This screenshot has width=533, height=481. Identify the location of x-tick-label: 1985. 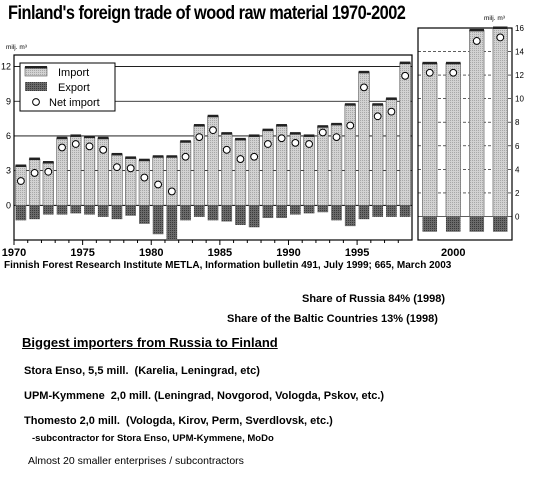
(220, 253).